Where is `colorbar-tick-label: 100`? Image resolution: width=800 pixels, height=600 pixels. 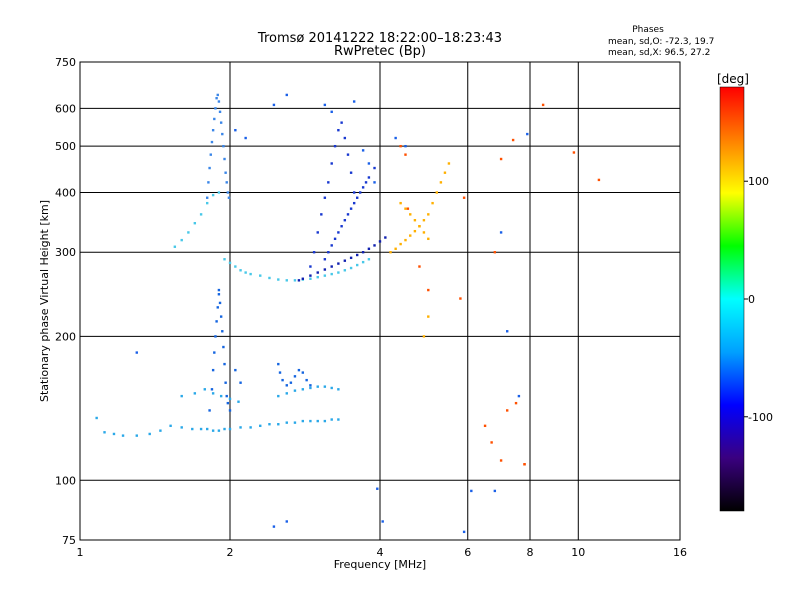
colorbar-tick-label: 100 is located at coordinates (758, 181).